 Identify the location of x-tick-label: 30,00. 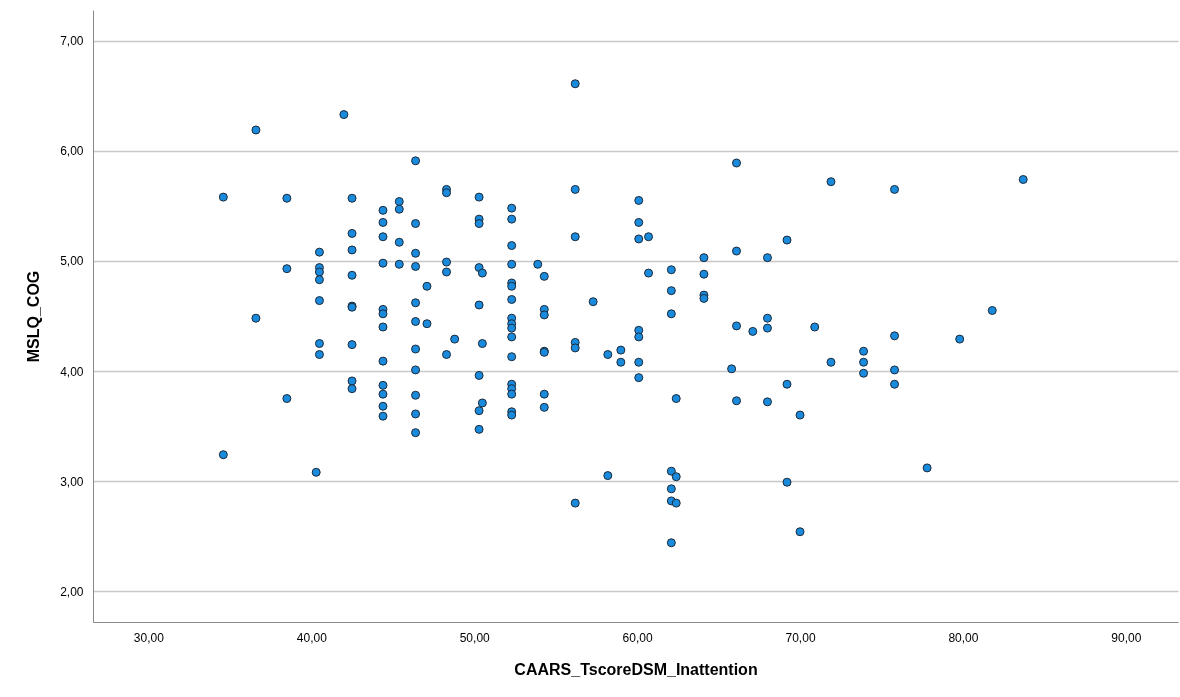
(149, 637).